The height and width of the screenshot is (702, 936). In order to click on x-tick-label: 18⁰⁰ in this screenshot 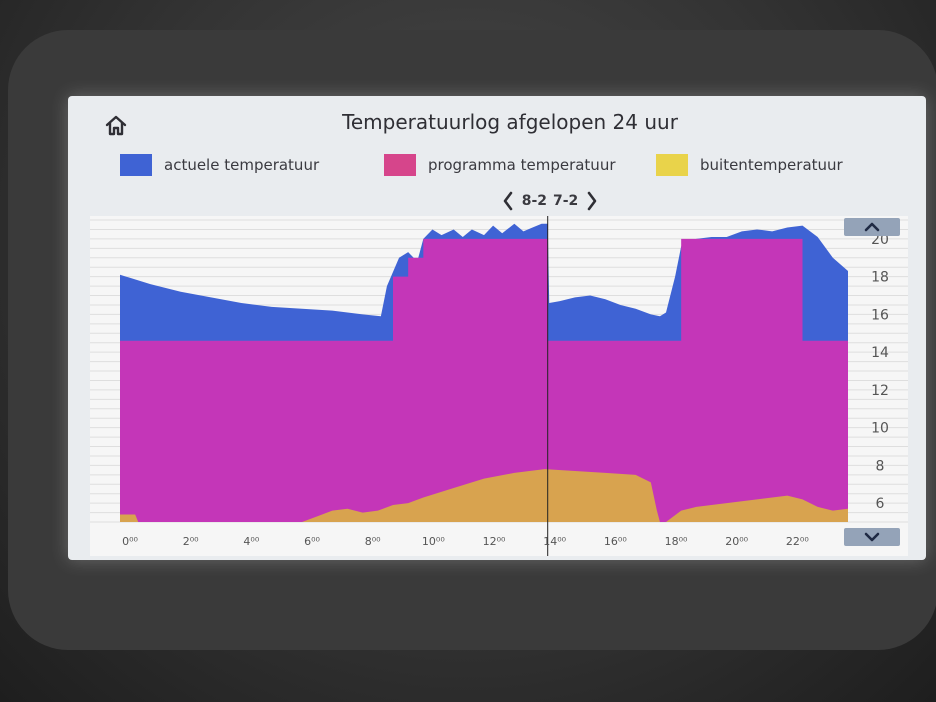, I will do `click(676, 541)`.